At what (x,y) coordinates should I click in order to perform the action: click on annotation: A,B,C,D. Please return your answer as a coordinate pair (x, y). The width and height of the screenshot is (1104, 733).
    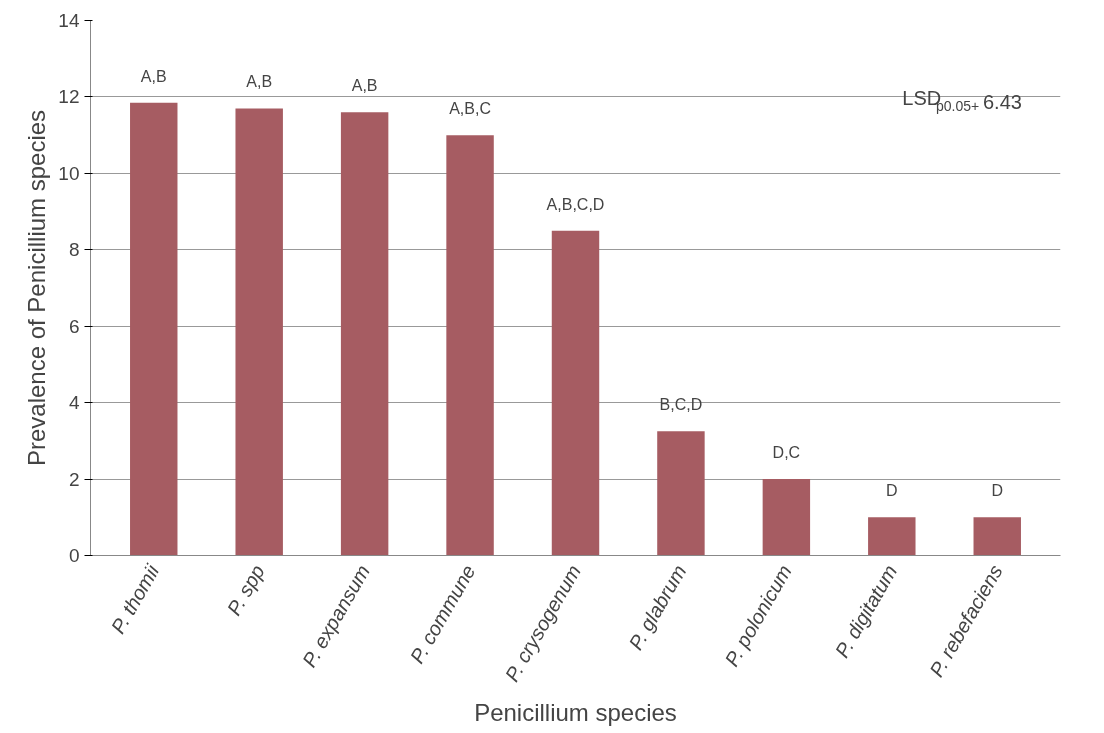
    Looking at the image, I should click on (575, 204).